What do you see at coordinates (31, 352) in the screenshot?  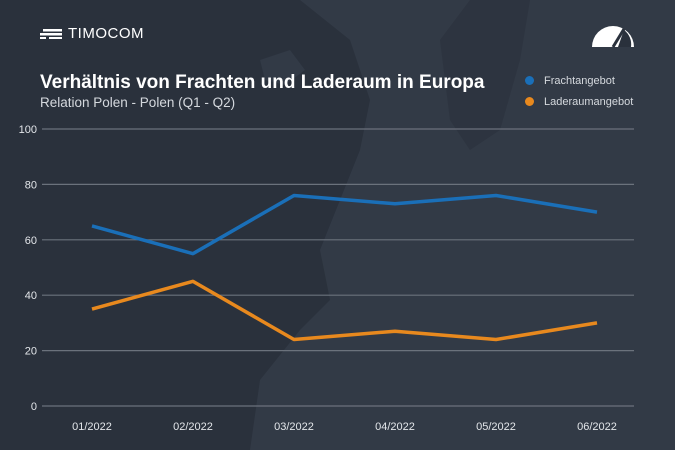 I see `y-tick-label: 20` at bounding box center [31, 352].